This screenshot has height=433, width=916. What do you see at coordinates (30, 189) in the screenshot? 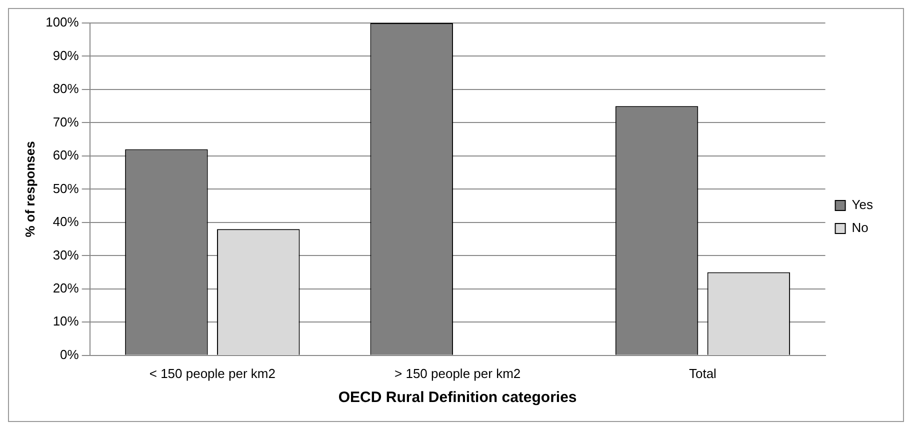
I see `y-axis-title: % of responses` at bounding box center [30, 189].